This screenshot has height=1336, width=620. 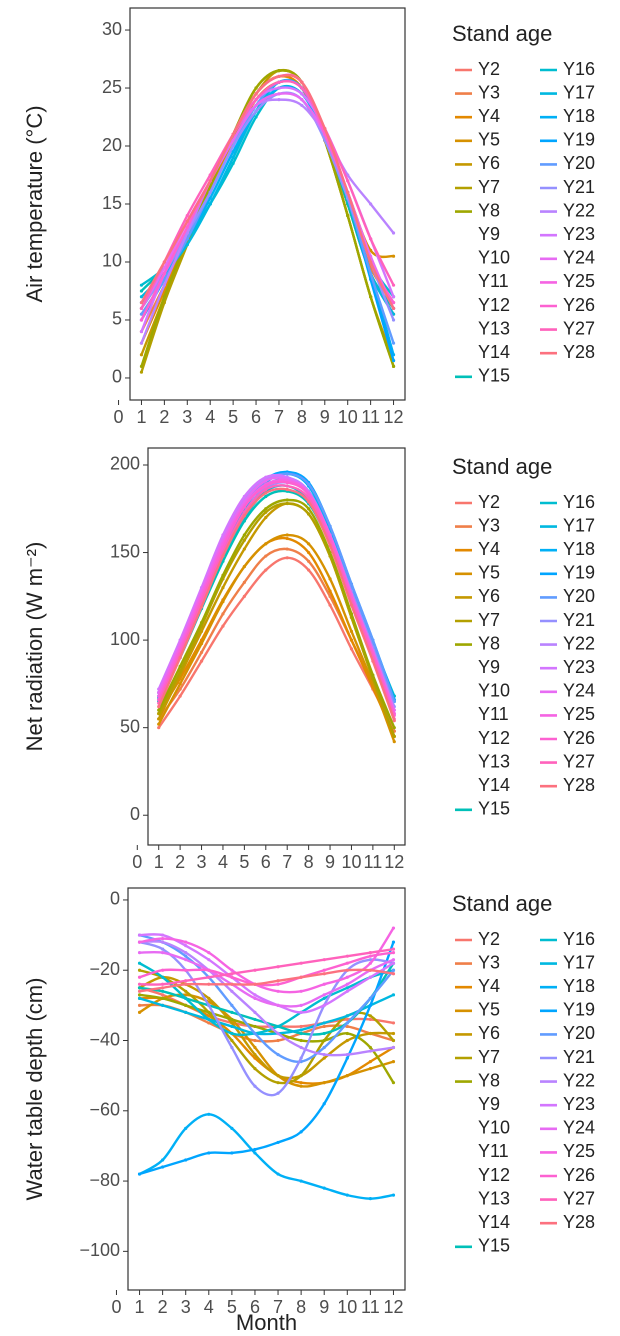 What do you see at coordinates (579, 761) in the screenshot?
I see `legend-label: Y27` at bounding box center [579, 761].